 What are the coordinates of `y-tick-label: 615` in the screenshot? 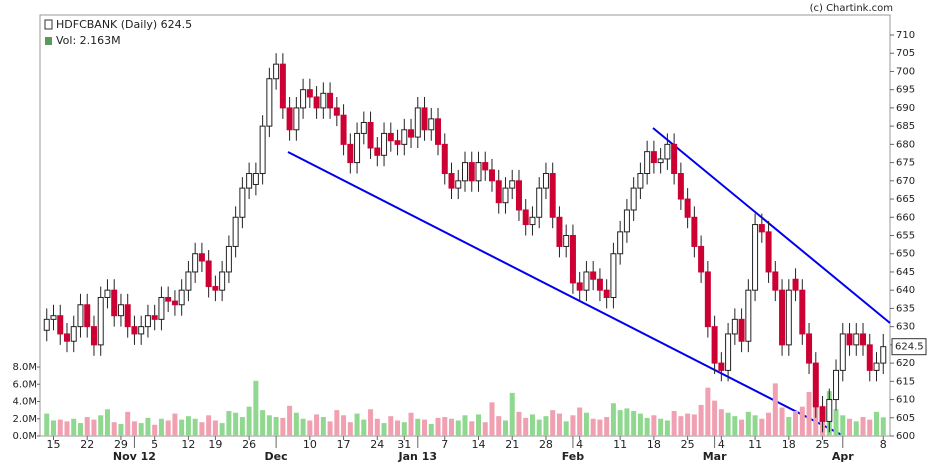 It's located at (905, 381).